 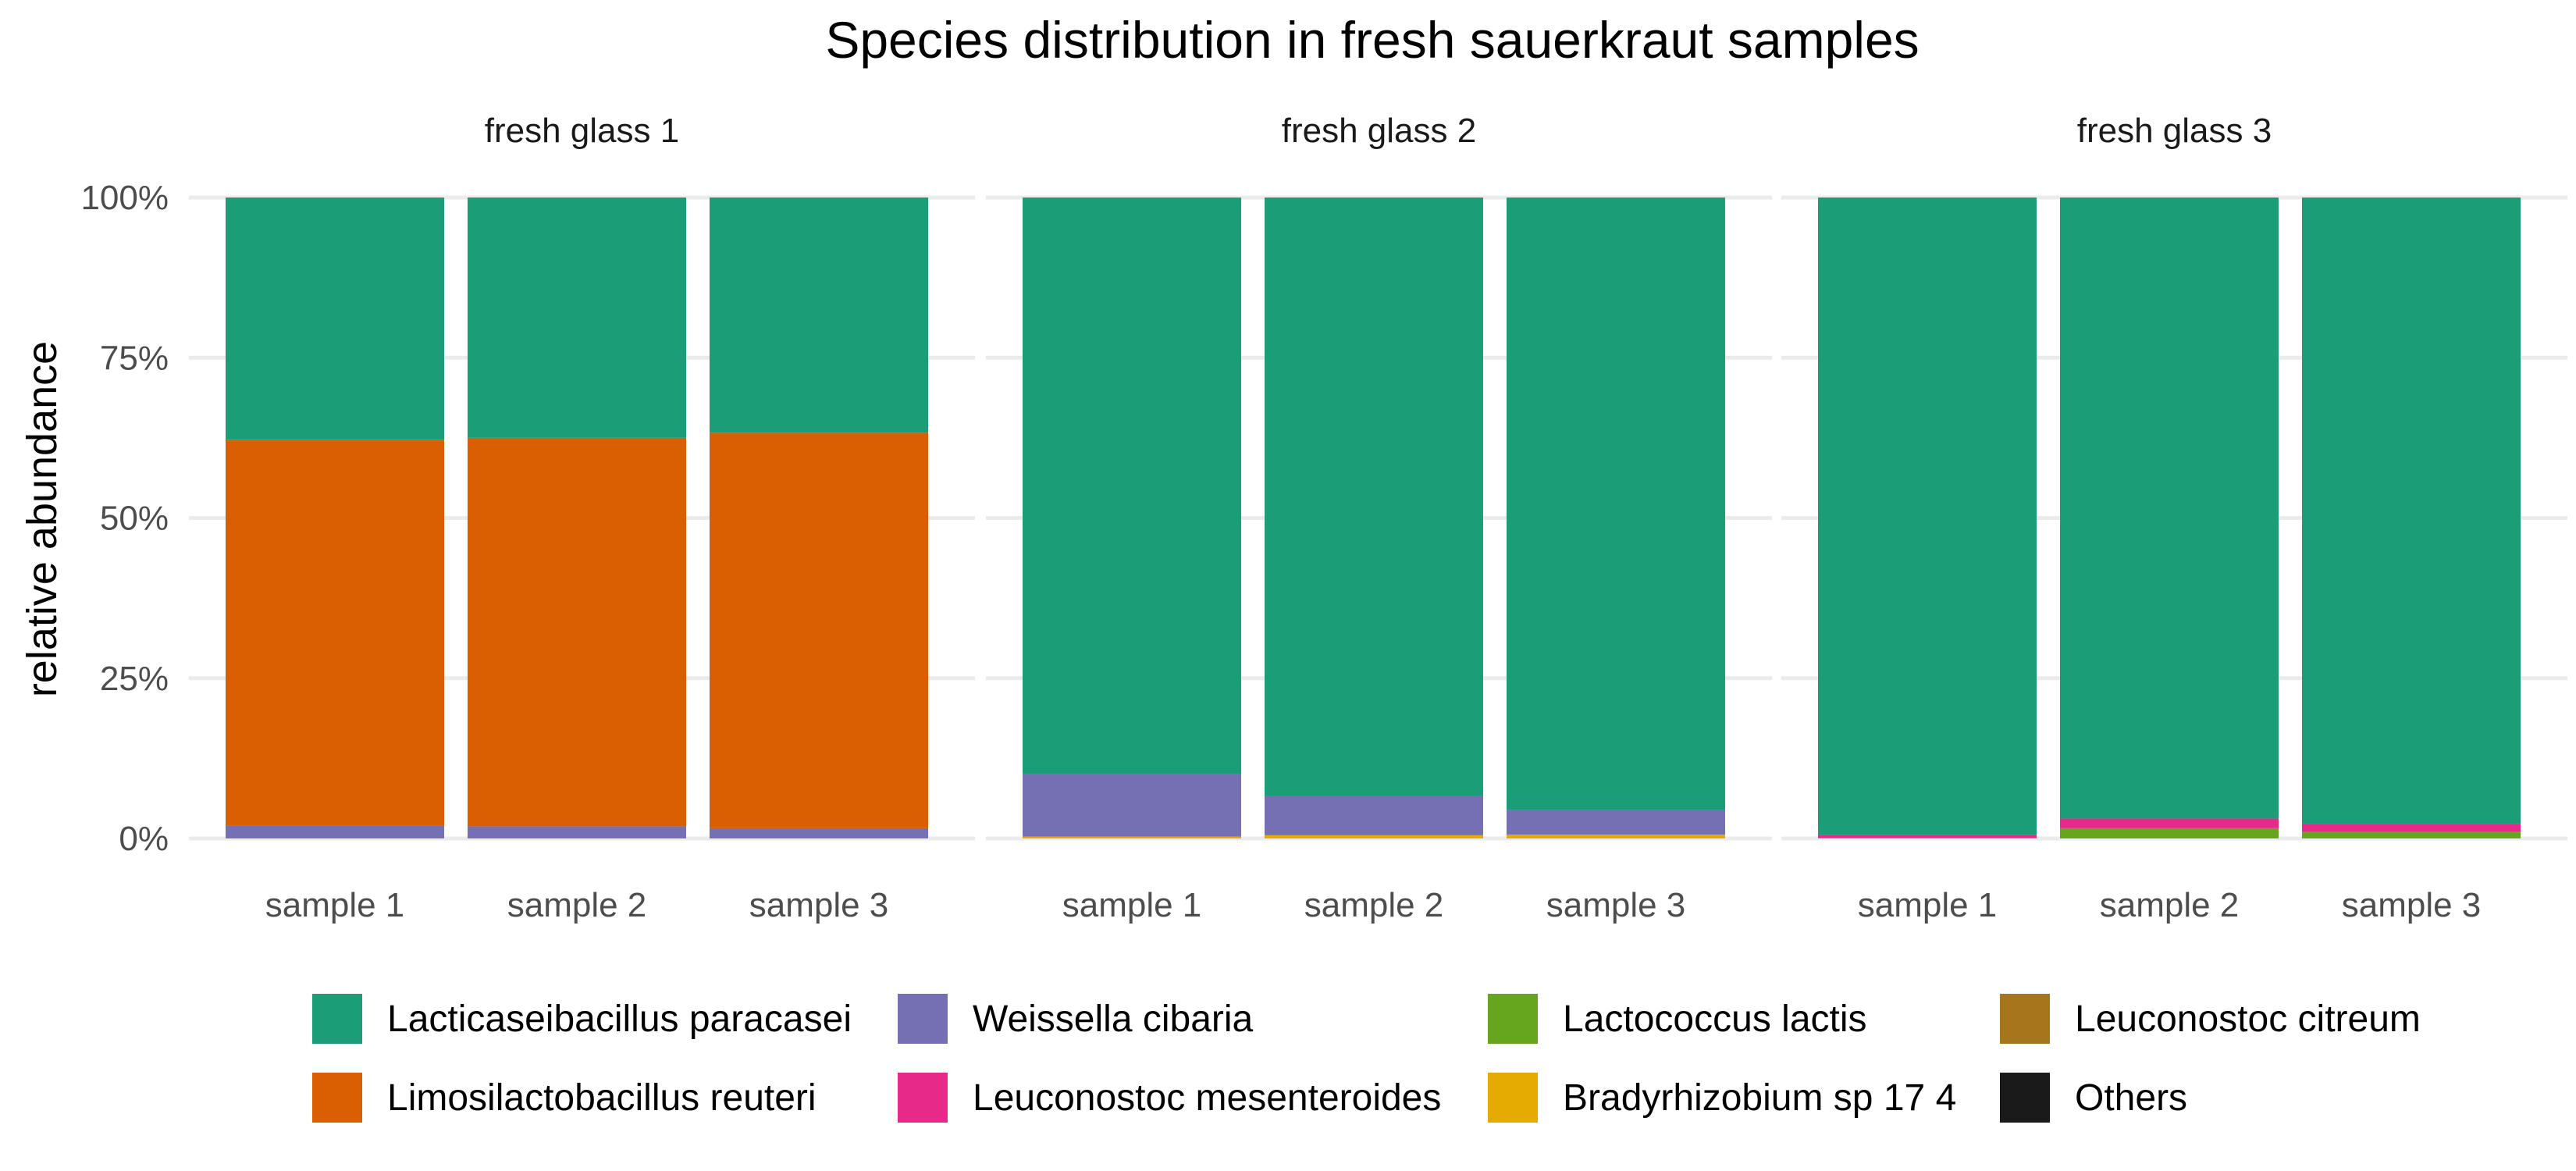 What do you see at coordinates (134, 679) in the screenshot?
I see `y-tick-label: 25%` at bounding box center [134, 679].